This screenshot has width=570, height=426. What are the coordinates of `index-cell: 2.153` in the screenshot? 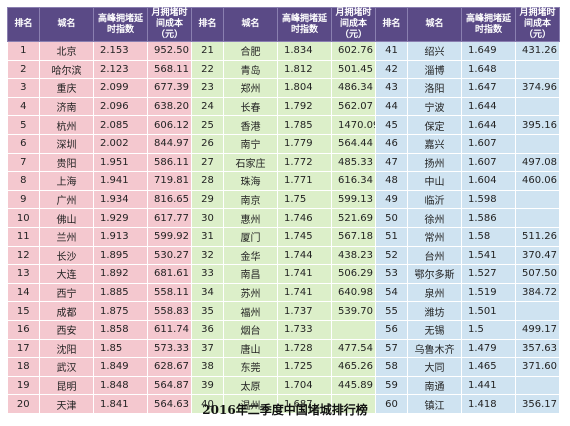 It's located at (120, 51).